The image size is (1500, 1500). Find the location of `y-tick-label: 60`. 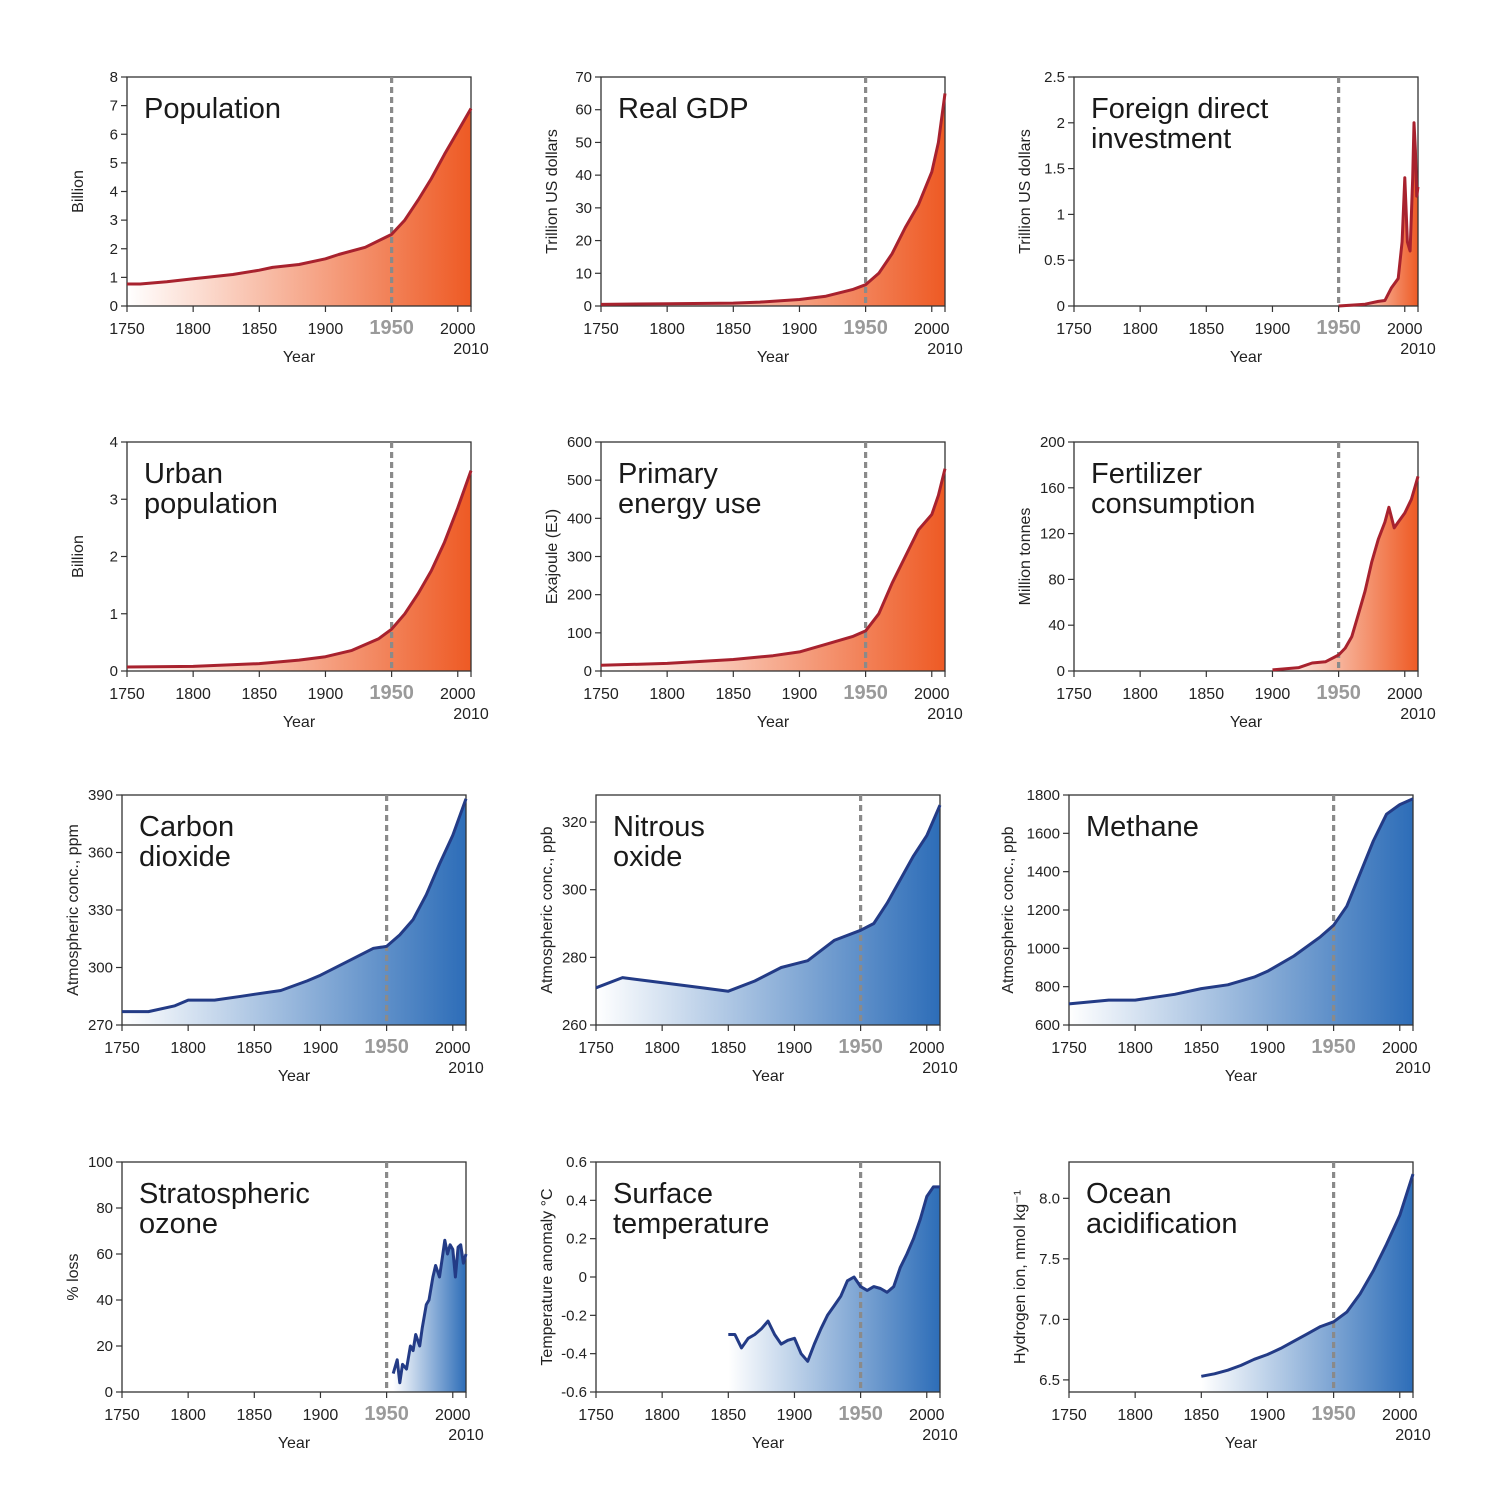

y-tick-label: 60 is located at coordinates (104, 1254).